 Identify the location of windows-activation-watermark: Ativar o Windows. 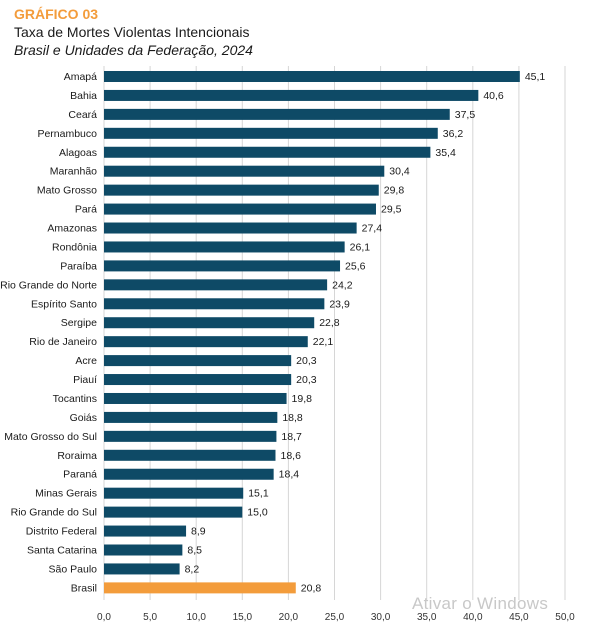
(480, 603).